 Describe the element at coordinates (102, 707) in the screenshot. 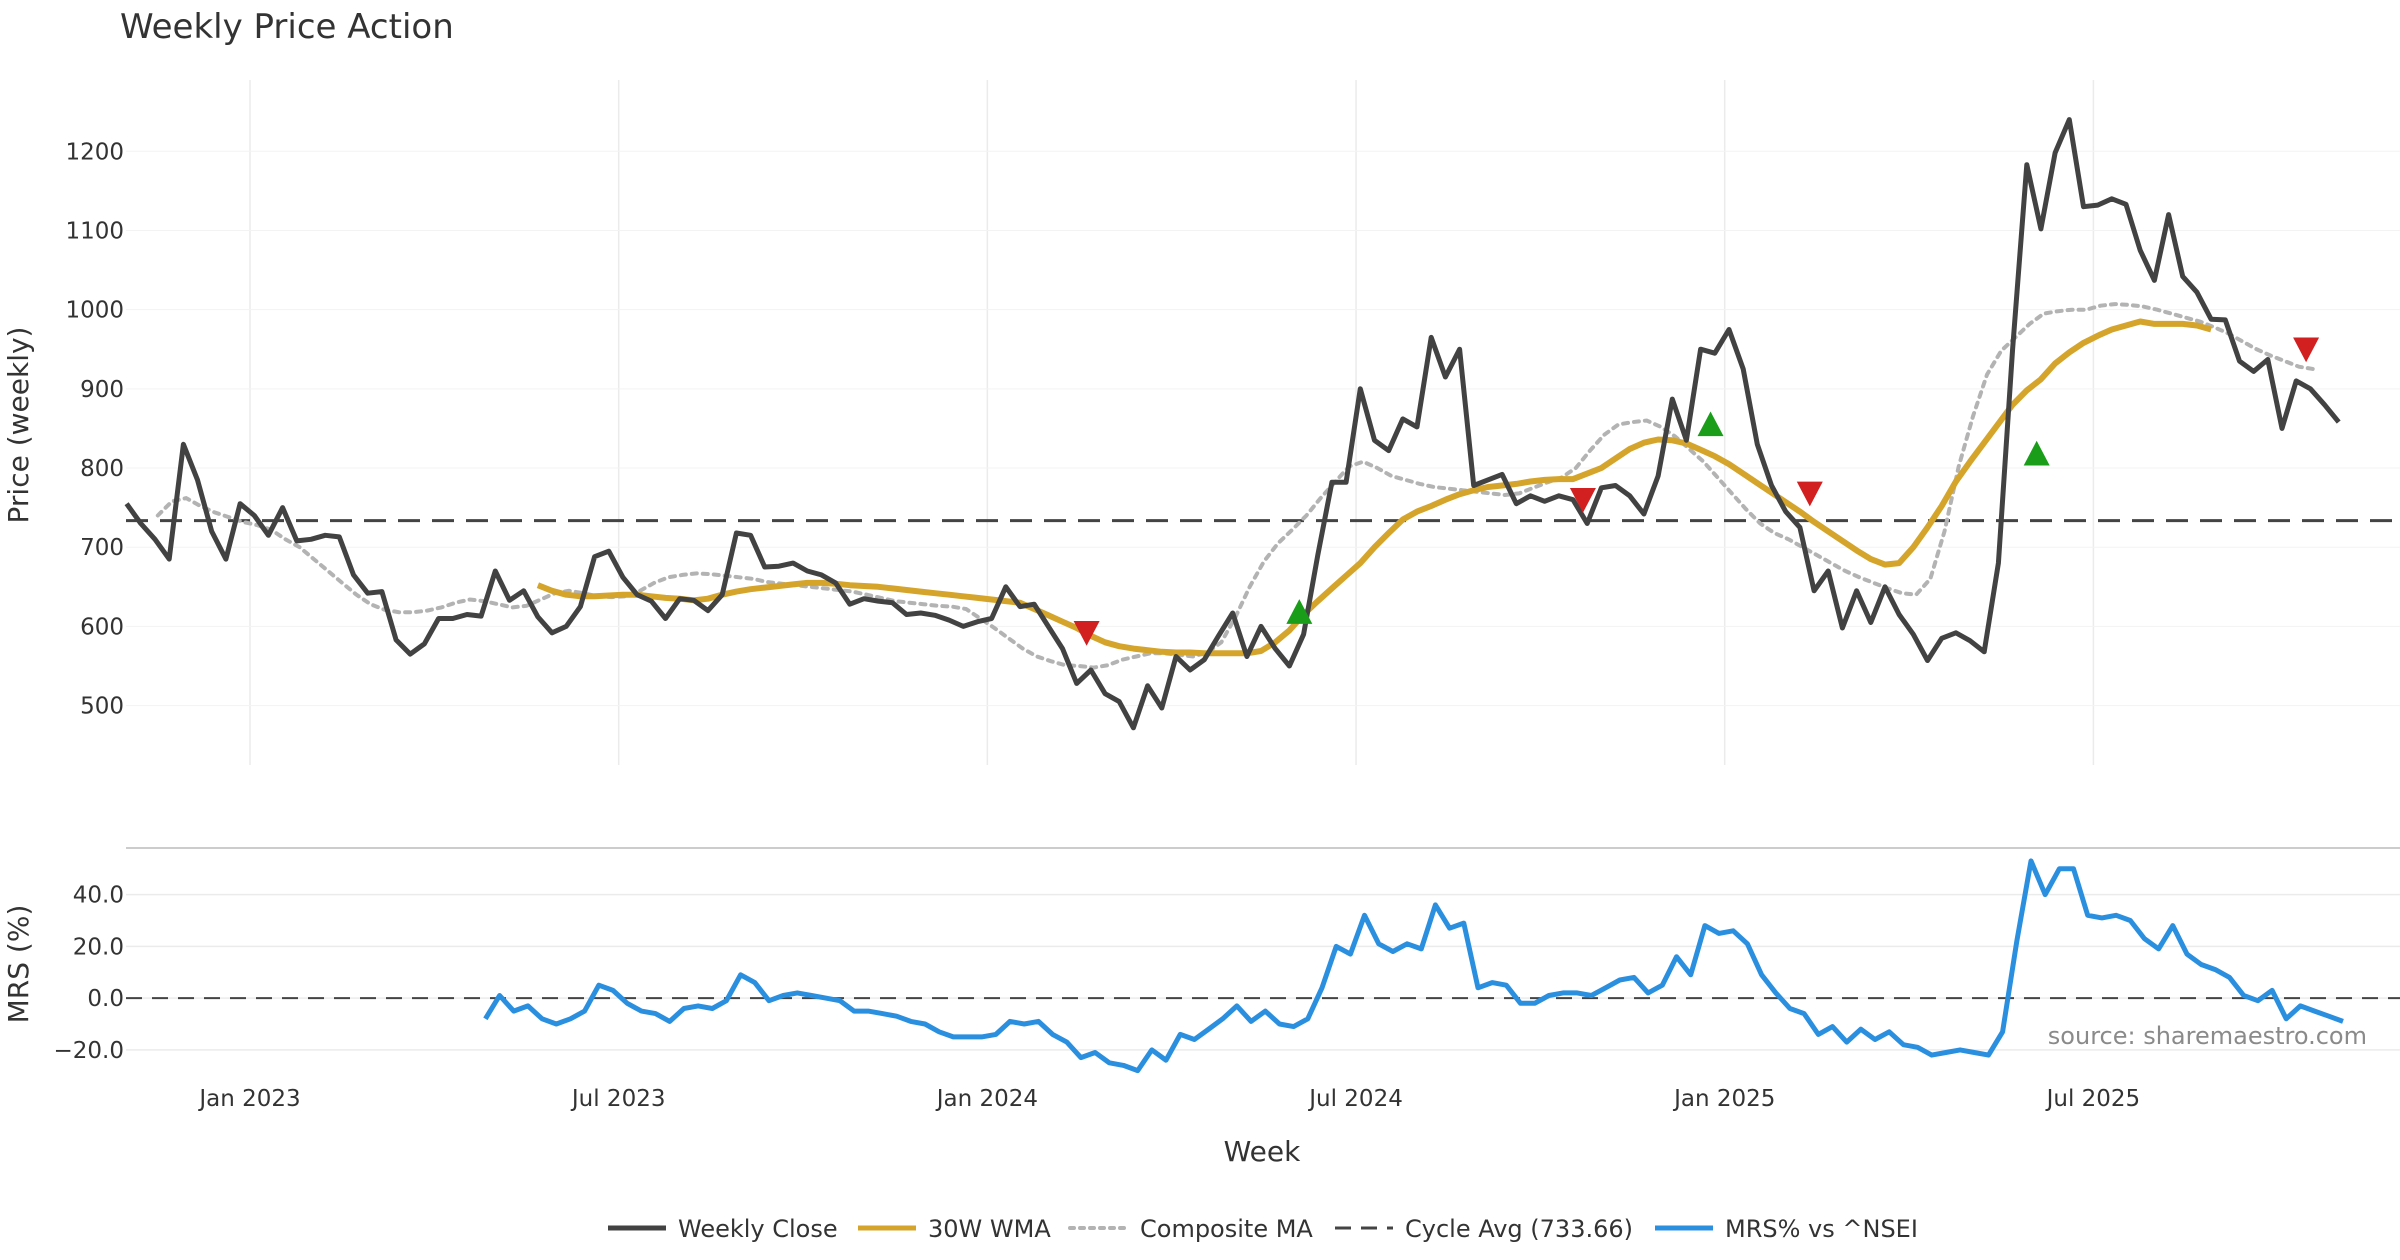

I see `price-y-tick-label: 500` at that location.